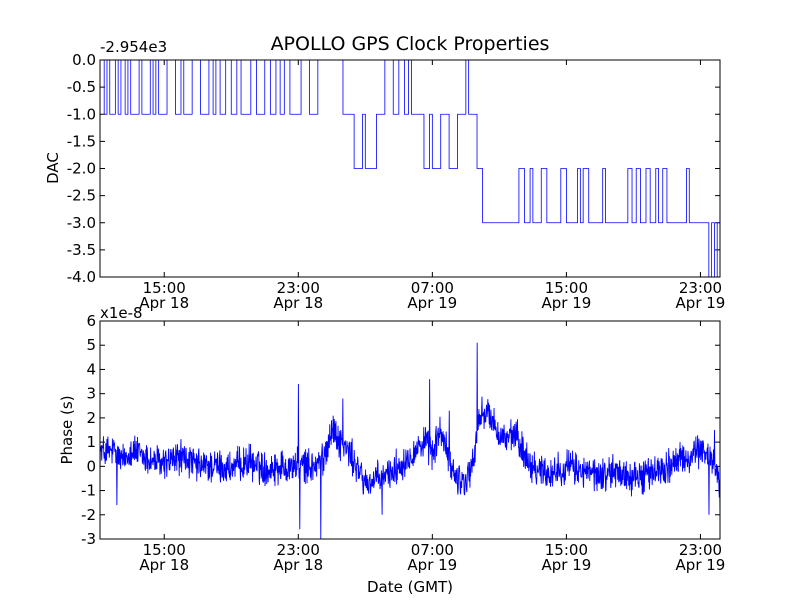 Image resolution: width=800 pixels, height=600 pixels. What do you see at coordinates (81, 223) in the screenshot?
I see `dac-ytick-label: -3.0` at bounding box center [81, 223].